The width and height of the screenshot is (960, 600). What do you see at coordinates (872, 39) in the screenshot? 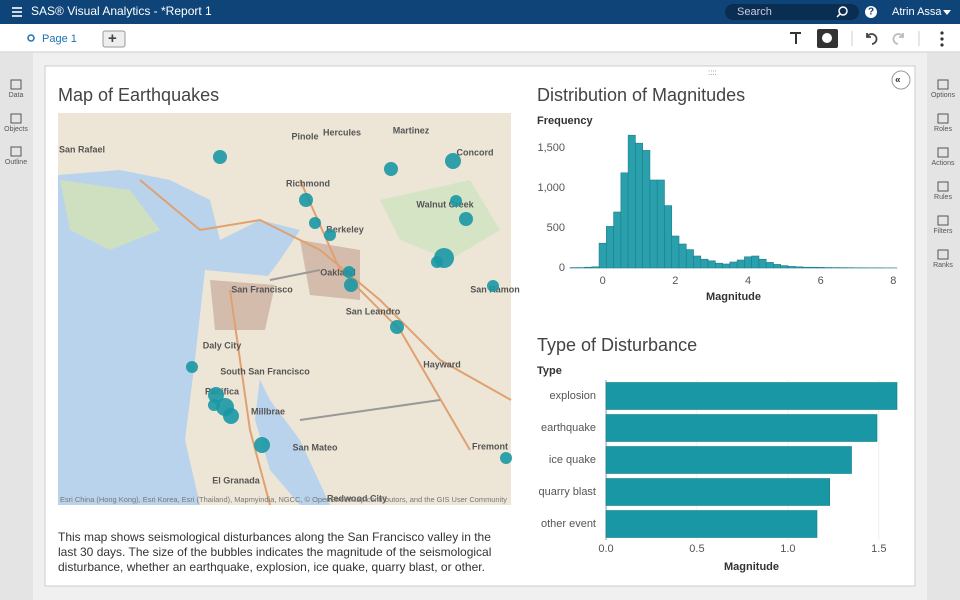
I see `undo-icon` at bounding box center [872, 39].